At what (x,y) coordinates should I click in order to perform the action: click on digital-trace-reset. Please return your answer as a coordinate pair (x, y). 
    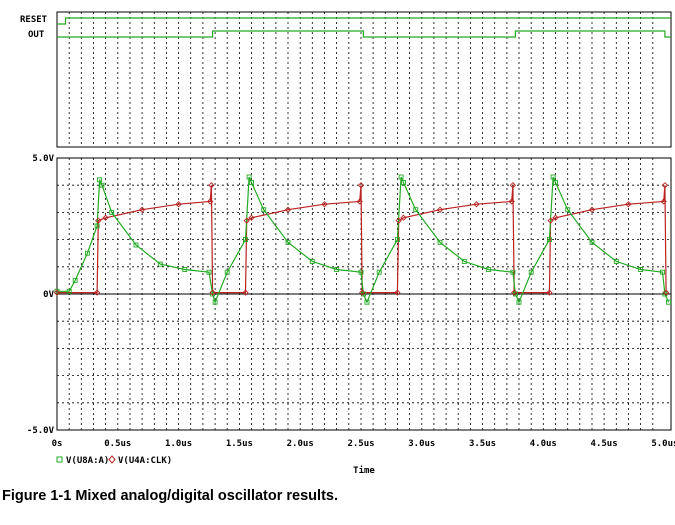
    Looking at the image, I should click on (364, 21).